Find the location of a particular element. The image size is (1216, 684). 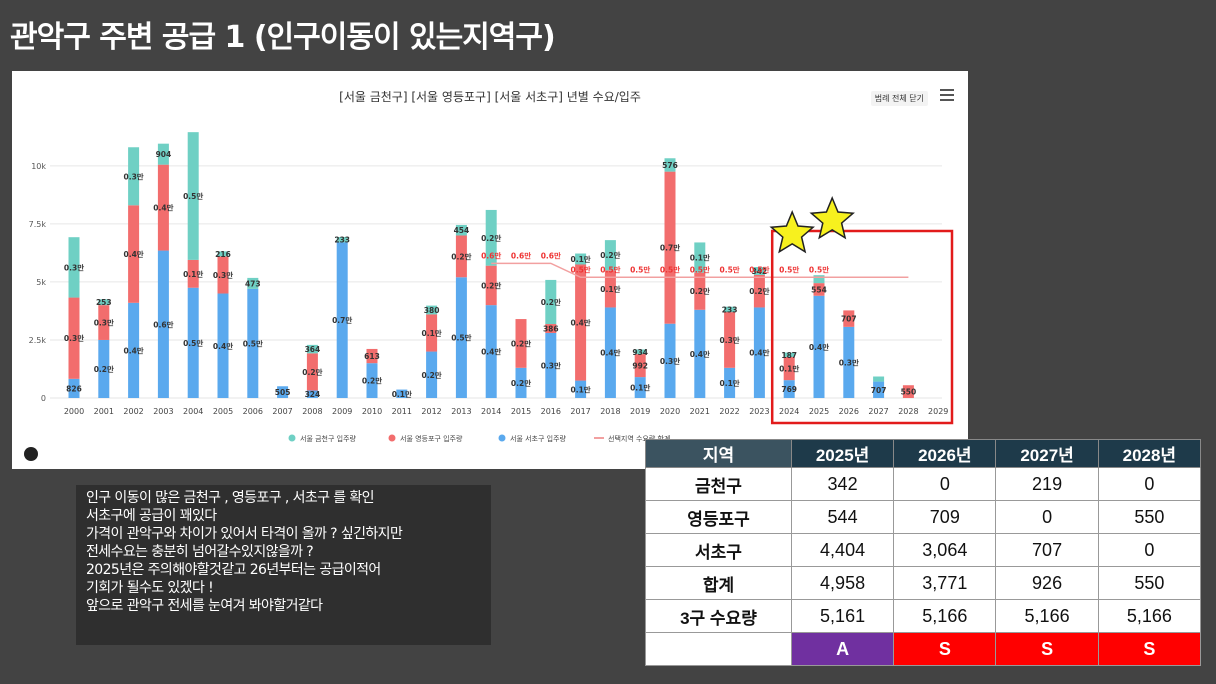

bar-label: 380 is located at coordinates (432, 310).